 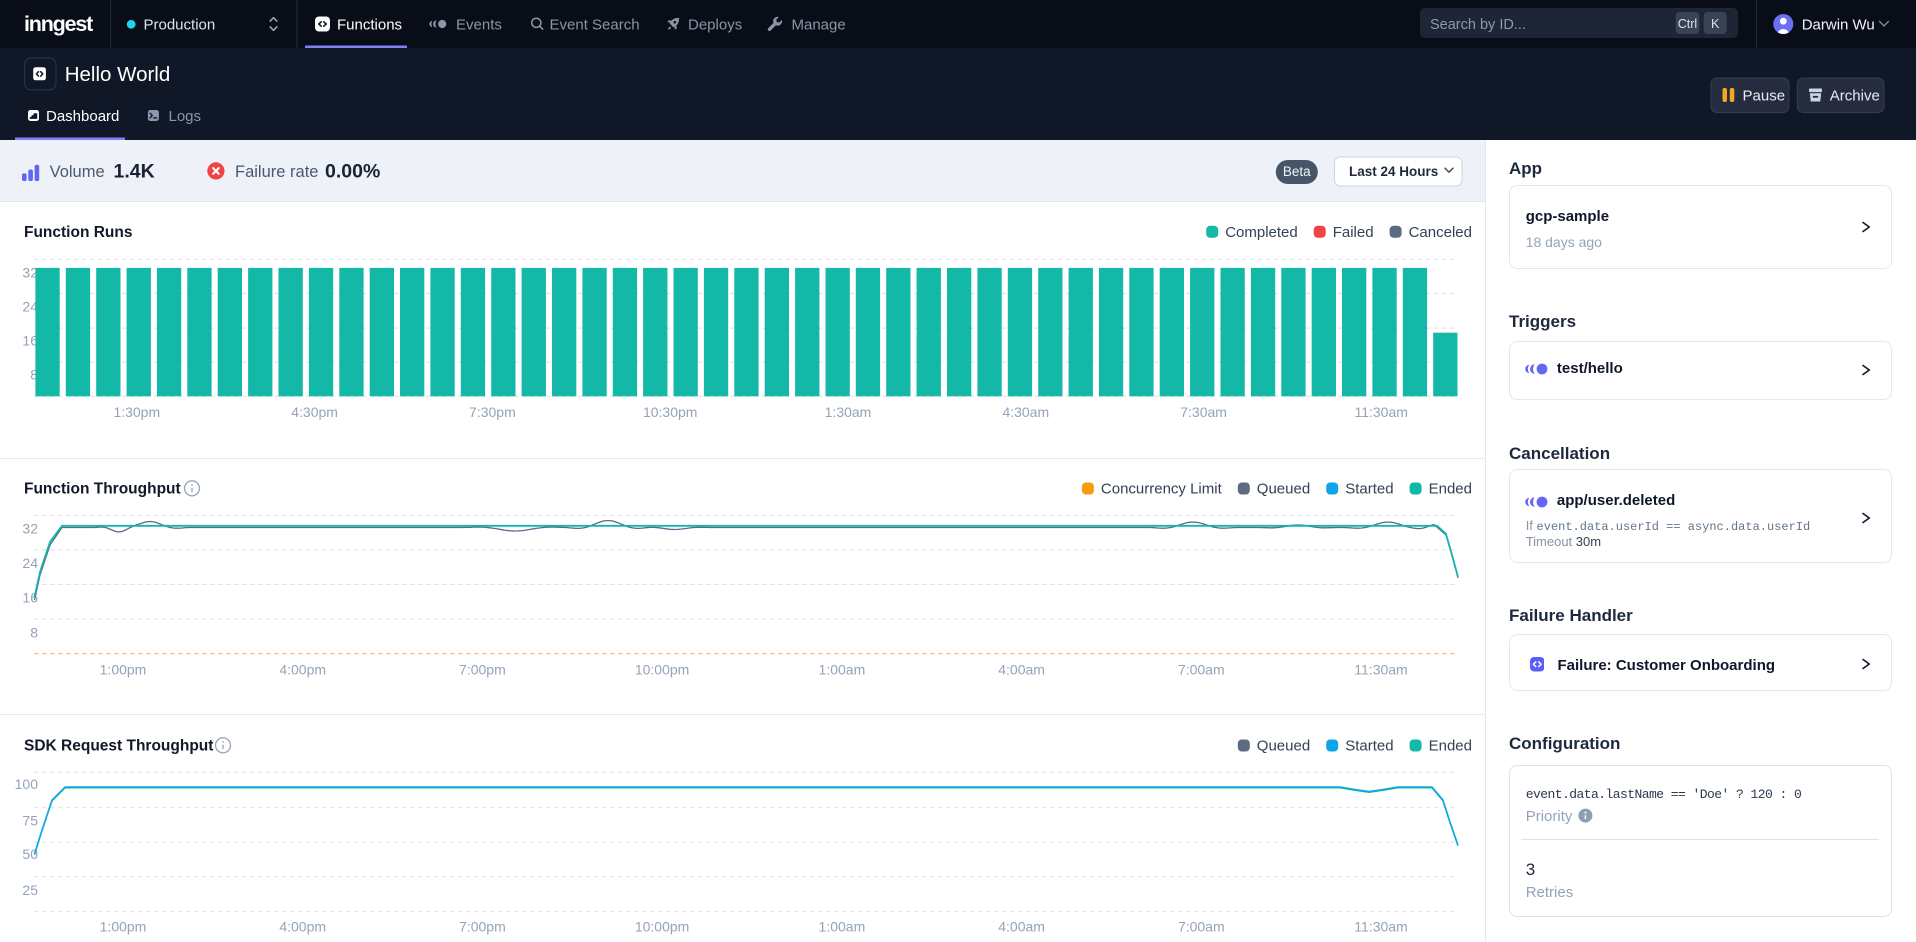 I want to click on svg-text: Darwin Wu, so click(x=1838, y=25).